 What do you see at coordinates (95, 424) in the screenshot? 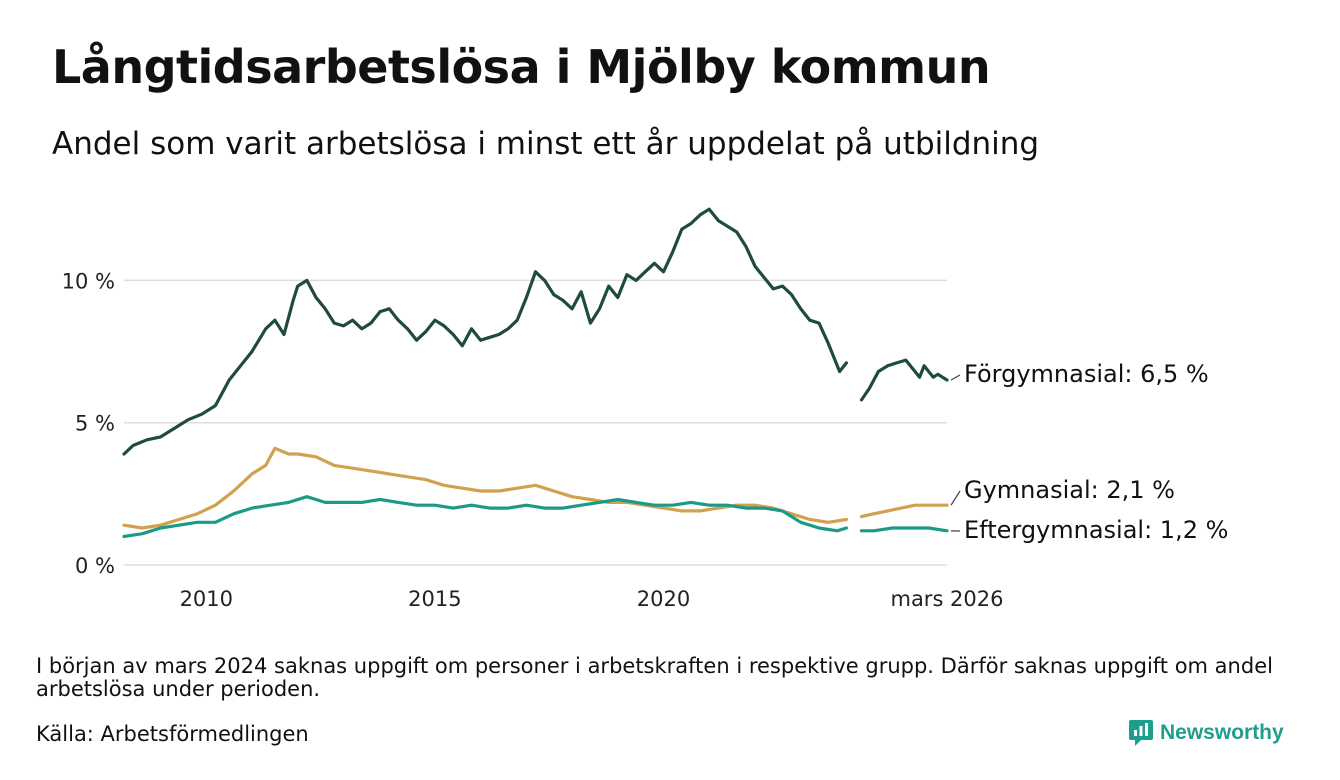
I see `y-tick-label: 5 %` at bounding box center [95, 424].